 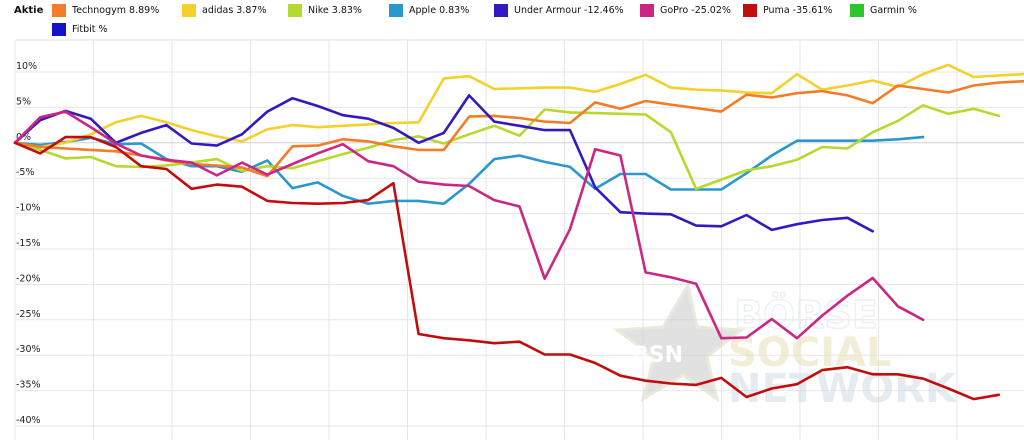 What do you see at coordinates (90, 29) in the screenshot?
I see `legend-label: Fitbit %` at bounding box center [90, 29].